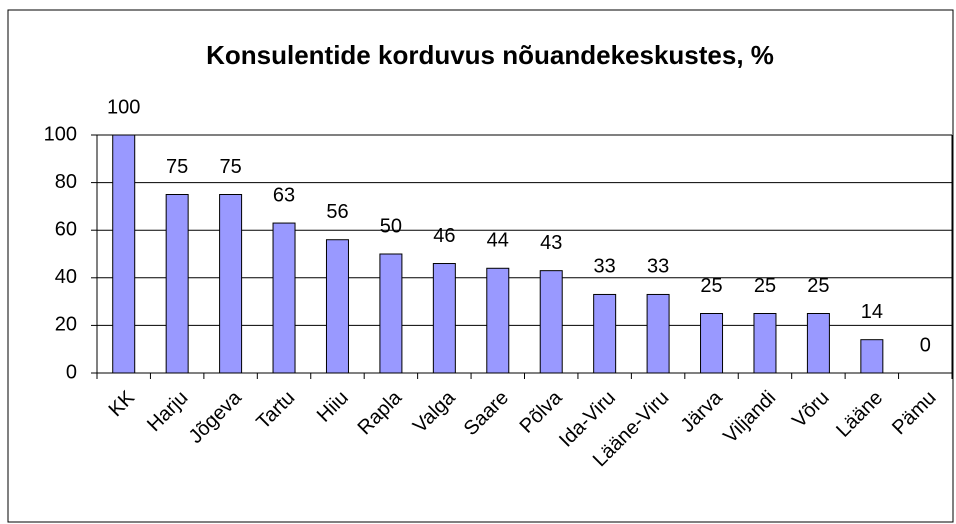 The width and height of the screenshot is (956, 524). Describe the element at coordinates (444, 236) in the screenshot. I see `data-label: 46` at that location.